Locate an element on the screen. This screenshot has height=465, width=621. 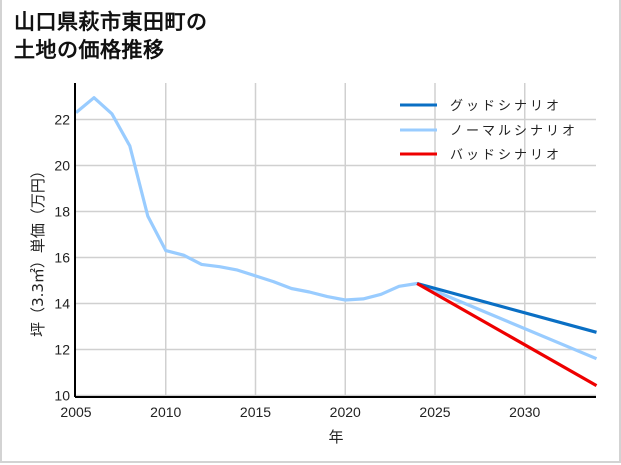
y-tick-label: 16 is located at coordinates (62, 258).